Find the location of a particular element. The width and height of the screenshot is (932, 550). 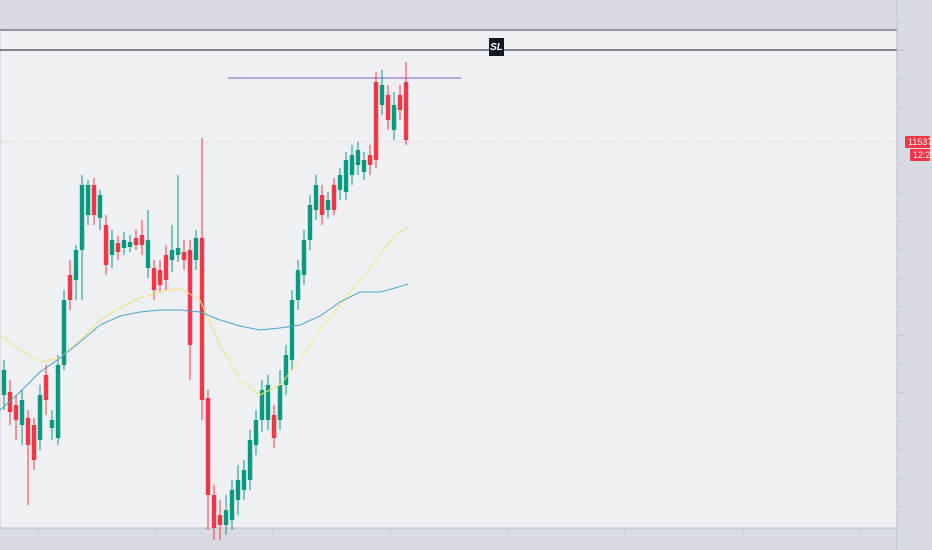

bar-countdown-label: 12:21 is located at coordinates (921, 155).